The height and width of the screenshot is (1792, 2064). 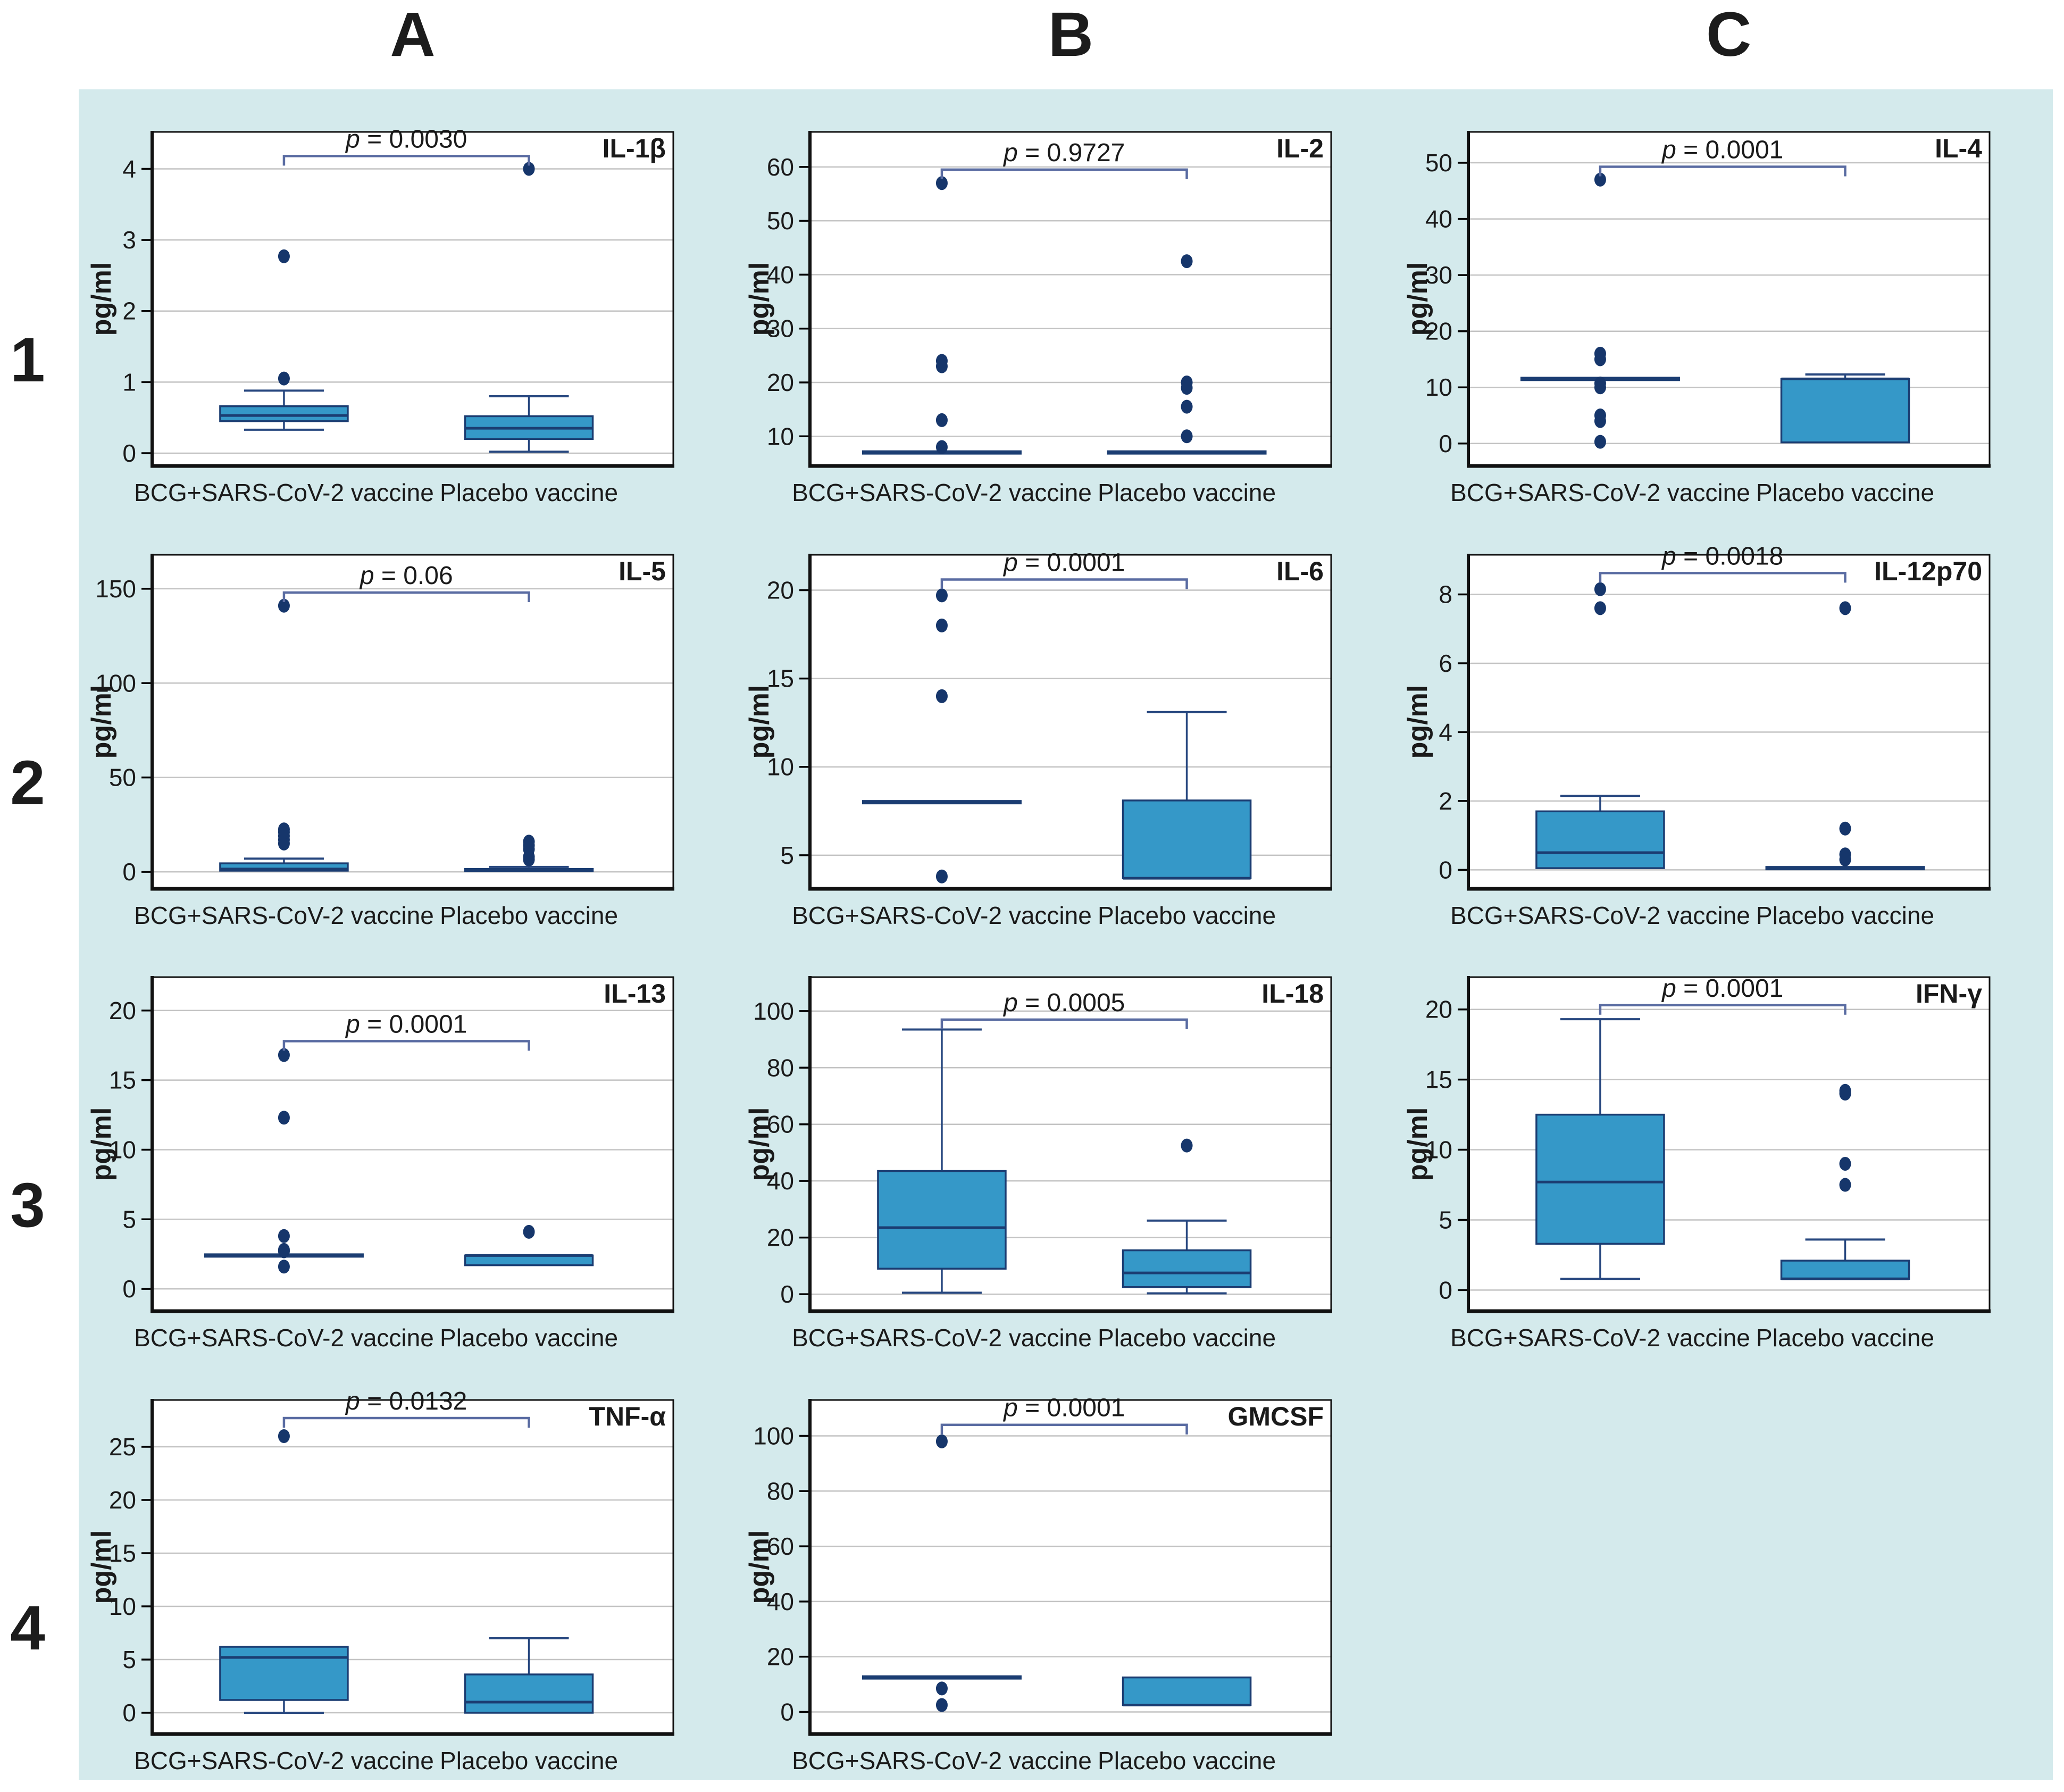 I want to click on p-value-label: p = 0.9727, so click(x=1063, y=153).